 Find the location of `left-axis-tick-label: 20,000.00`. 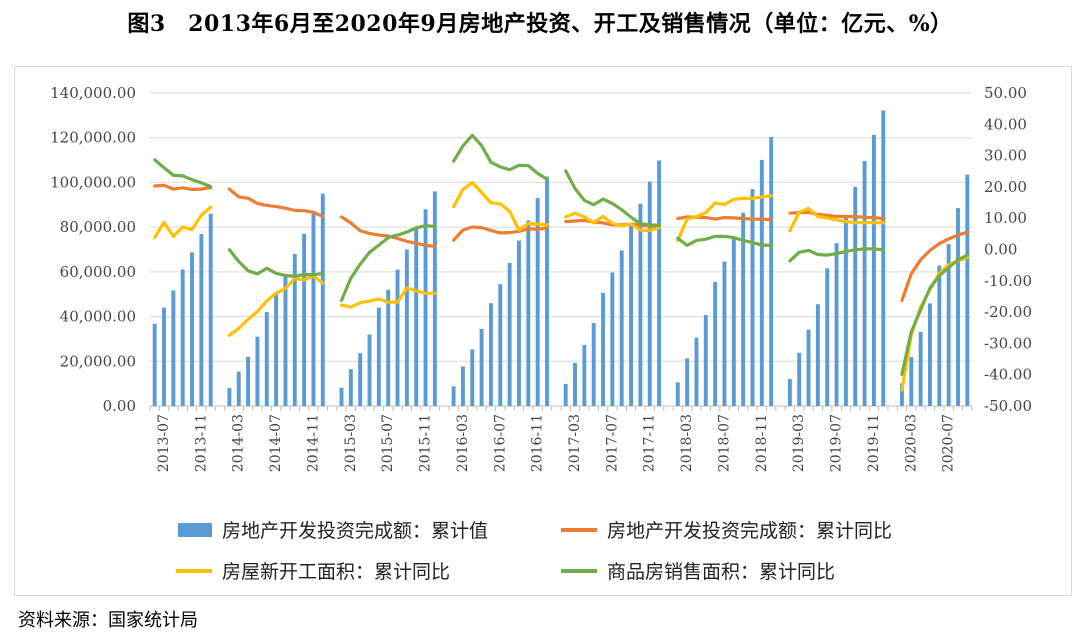

left-axis-tick-label: 20,000.00 is located at coordinates (98, 361).